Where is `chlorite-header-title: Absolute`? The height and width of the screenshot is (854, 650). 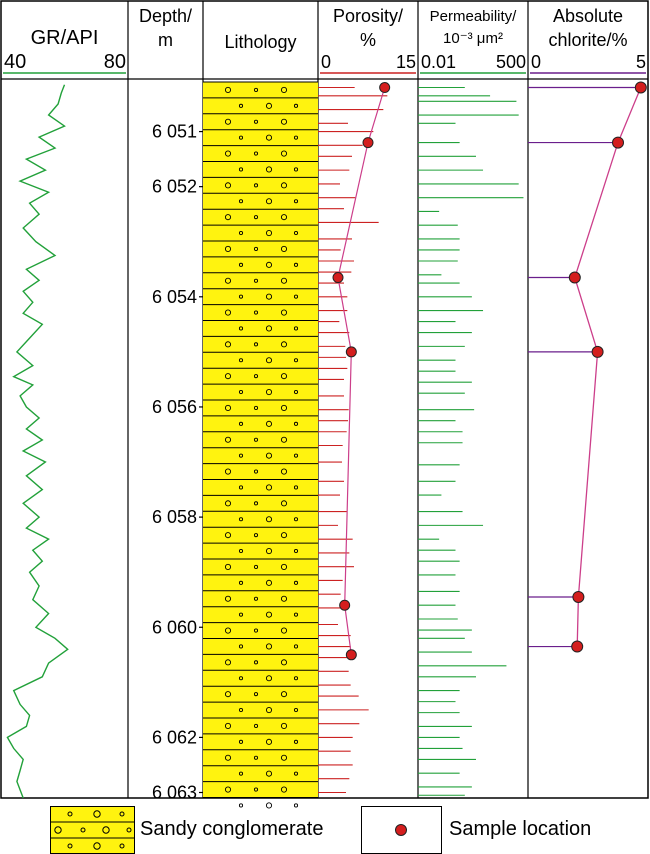
chlorite-header-title: Absolute is located at coordinates (588, 16).